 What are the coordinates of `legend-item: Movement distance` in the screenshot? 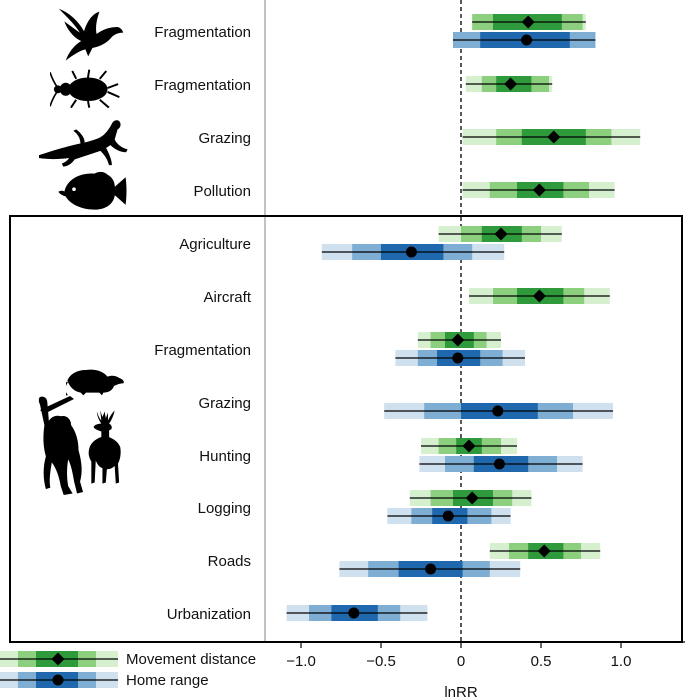 It's located at (128, 659).